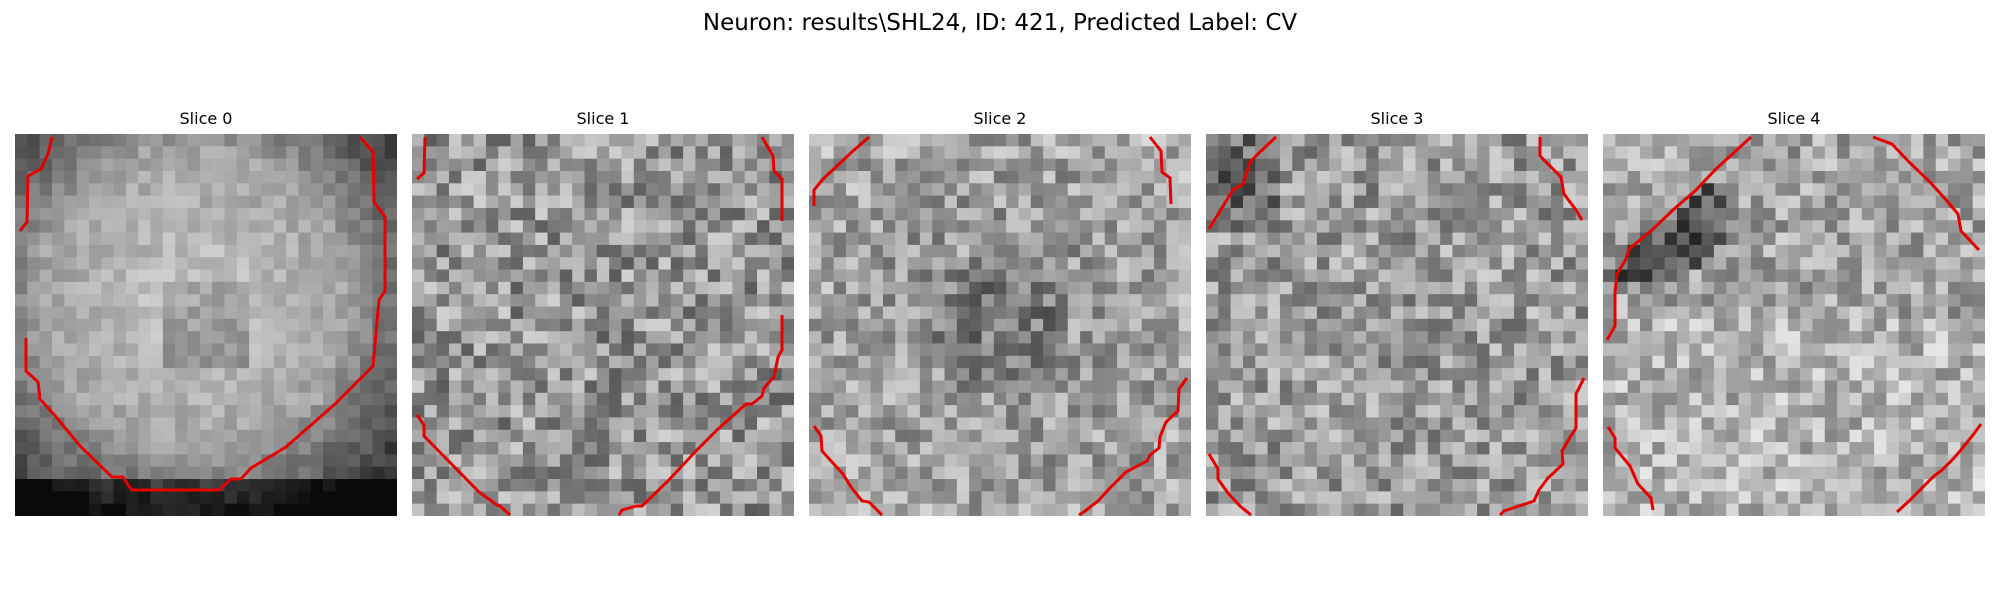 The image size is (2000, 600). What do you see at coordinates (603, 118) in the screenshot?
I see `slice-title: Slice 1` at bounding box center [603, 118].